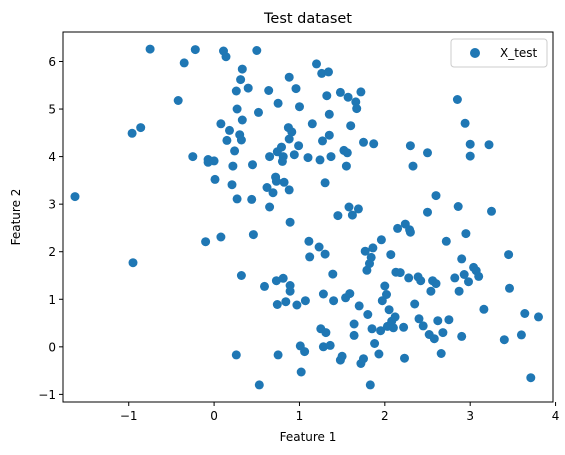 The width and height of the screenshot is (565, 455). What do you see at coordinates (214, 416) in the screenshot?
I see `x-tick-label: 0` at bounding box center [214, 416].